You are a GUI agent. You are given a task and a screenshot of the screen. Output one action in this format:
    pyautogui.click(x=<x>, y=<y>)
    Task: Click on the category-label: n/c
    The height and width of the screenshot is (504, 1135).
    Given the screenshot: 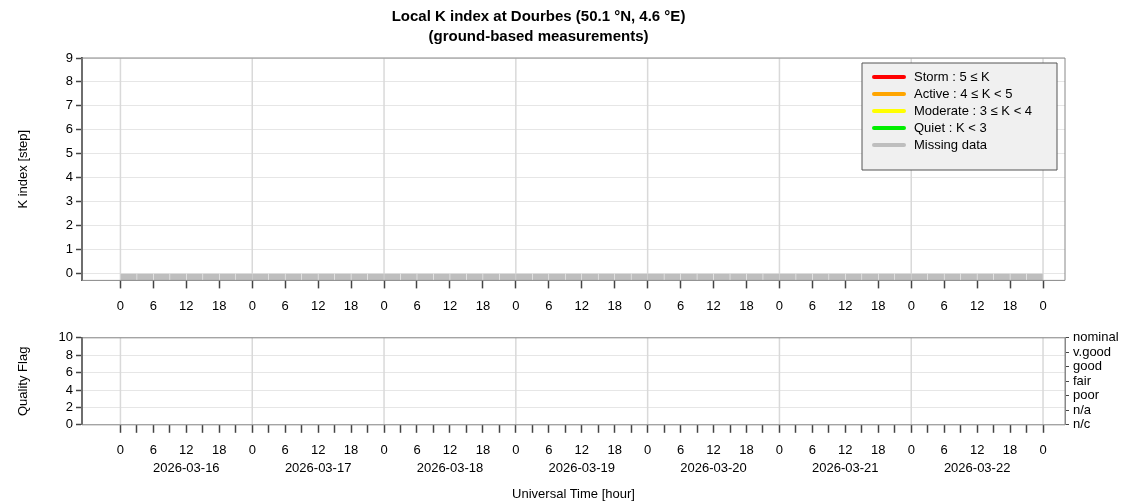 What is the action you would take?
    pyautogui.click(x=1082, y=424)
    